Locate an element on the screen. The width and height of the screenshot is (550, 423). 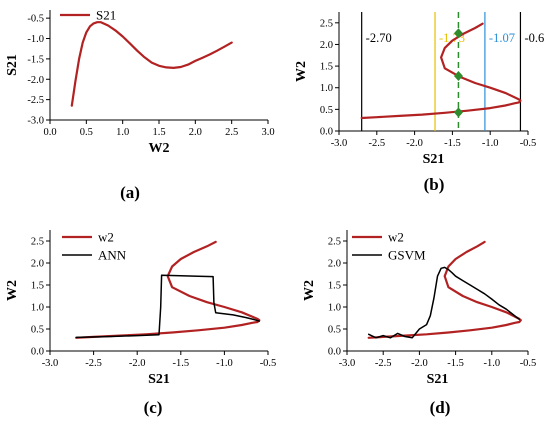
x-tick-label: 2.5 is located at coordinates (231, 132).